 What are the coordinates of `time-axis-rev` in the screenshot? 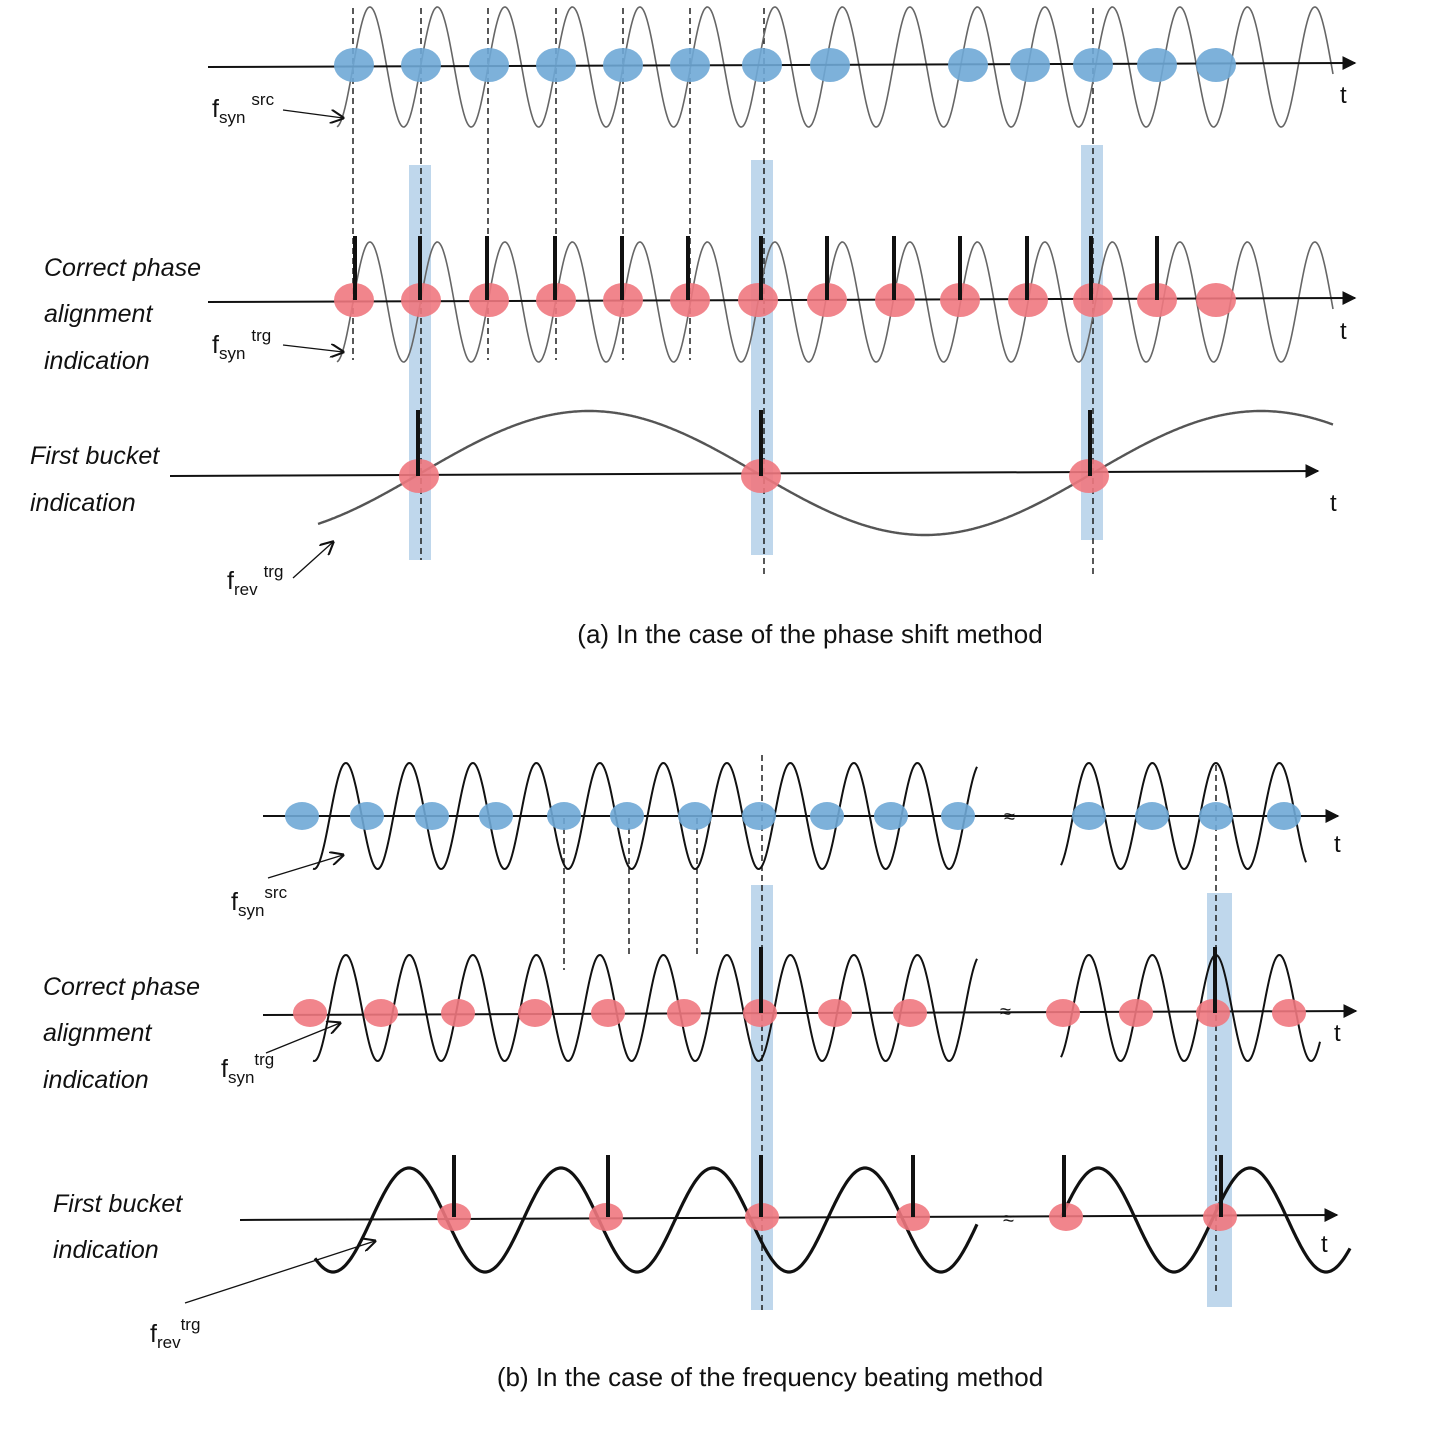 It's located at (789, 1215).